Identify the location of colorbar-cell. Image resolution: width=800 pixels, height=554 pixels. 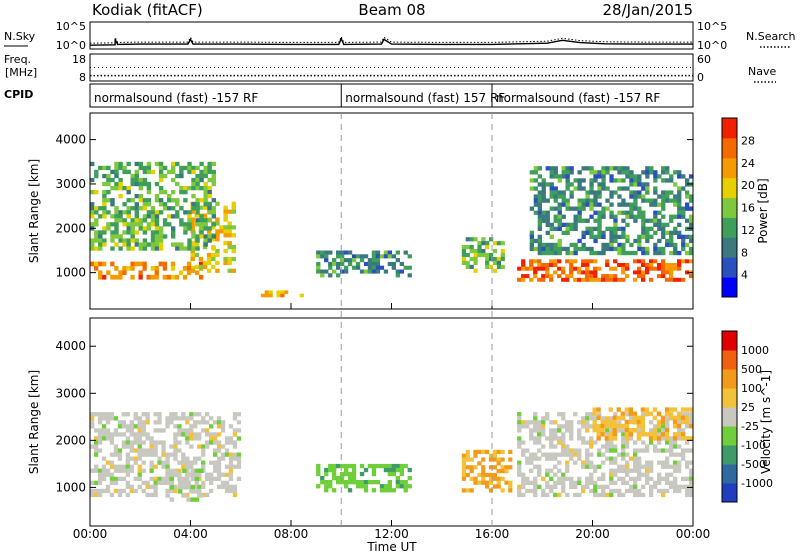
(729, 188).